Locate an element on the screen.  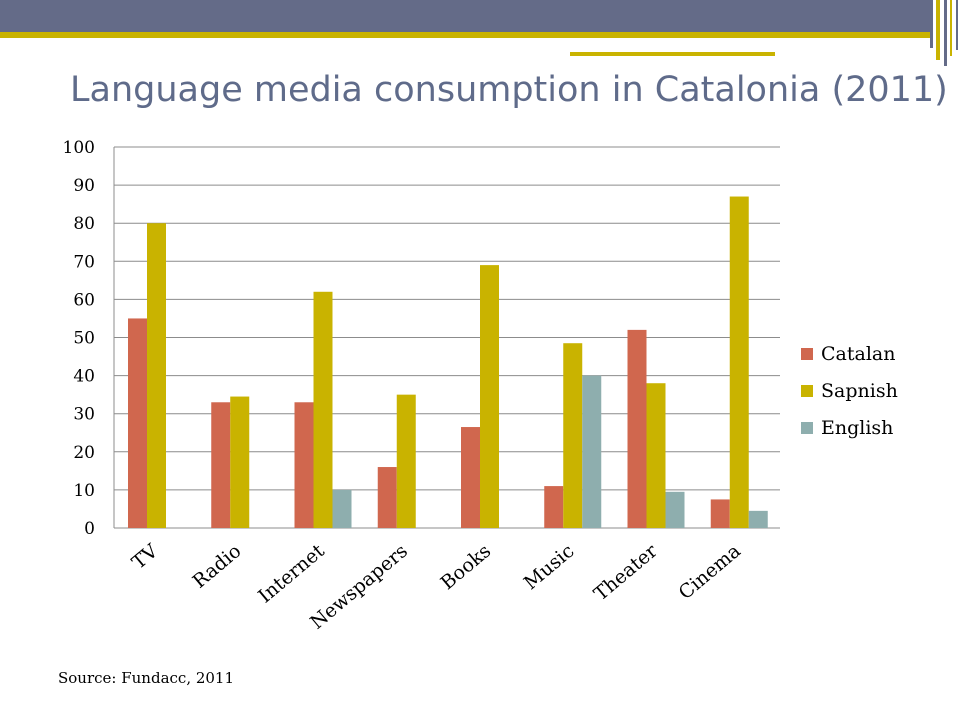
bar-catalan-tv is located at coordinates (137, 423).